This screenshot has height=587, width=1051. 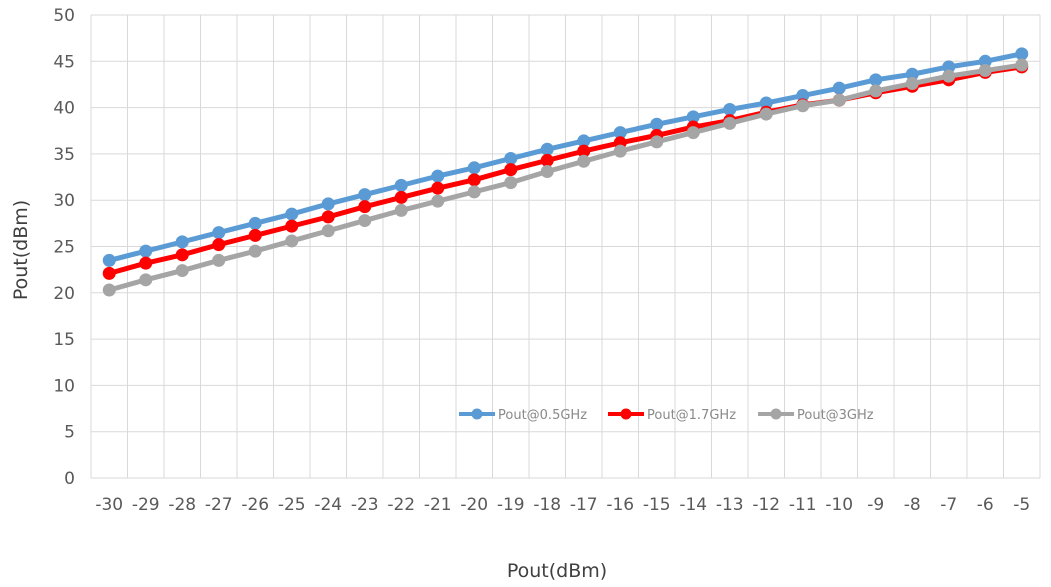 I want to click on x-tick-label: -23, so click(x=365, y=505).